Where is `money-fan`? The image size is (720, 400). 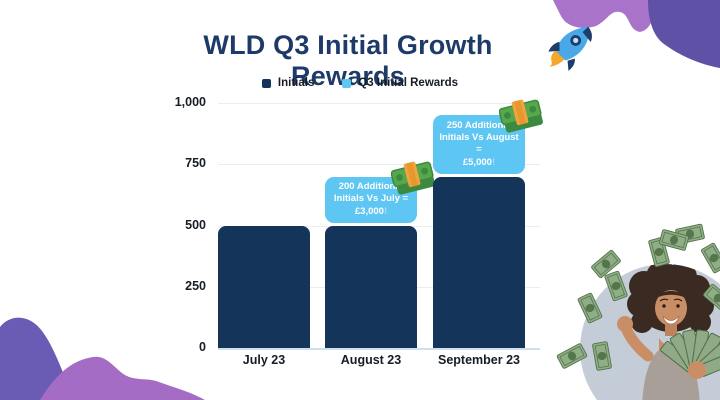 money-fan is located at coordinates (690, 354).